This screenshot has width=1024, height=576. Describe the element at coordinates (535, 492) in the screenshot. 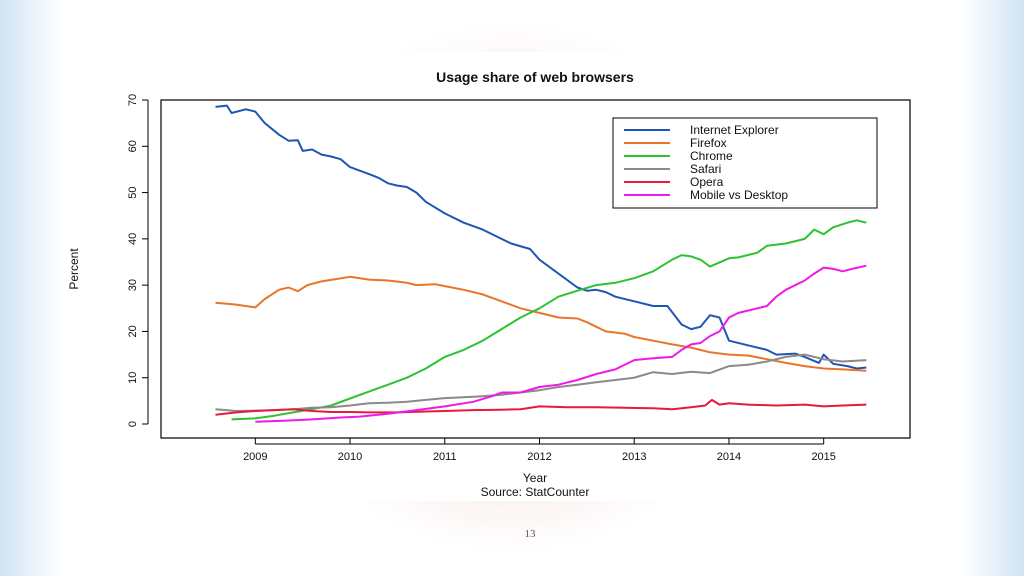

I see `source-note: Source: StatCounter` at that location.